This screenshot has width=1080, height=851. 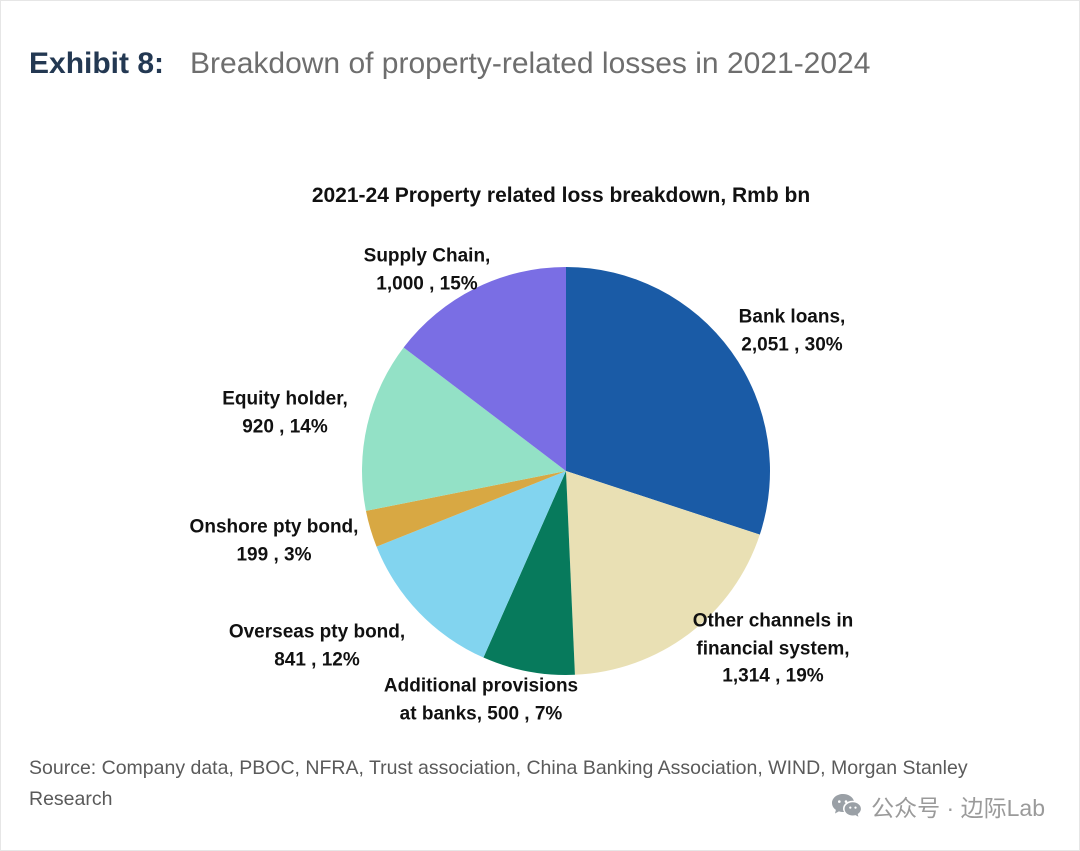 I want to click on pie-slice-overseas-pty-bond, so click(x=471, y=564).